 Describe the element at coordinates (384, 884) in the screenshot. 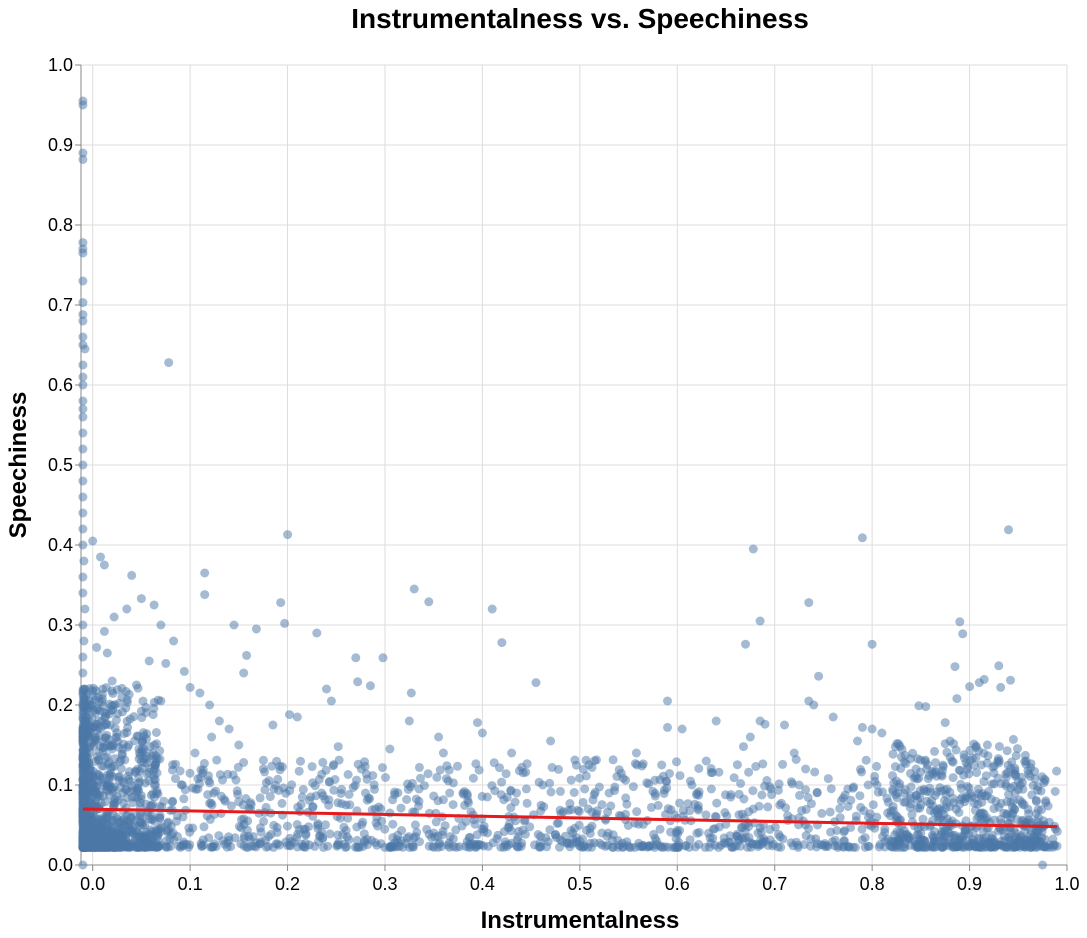

I see `x-tick-label: 0.3` at that location.